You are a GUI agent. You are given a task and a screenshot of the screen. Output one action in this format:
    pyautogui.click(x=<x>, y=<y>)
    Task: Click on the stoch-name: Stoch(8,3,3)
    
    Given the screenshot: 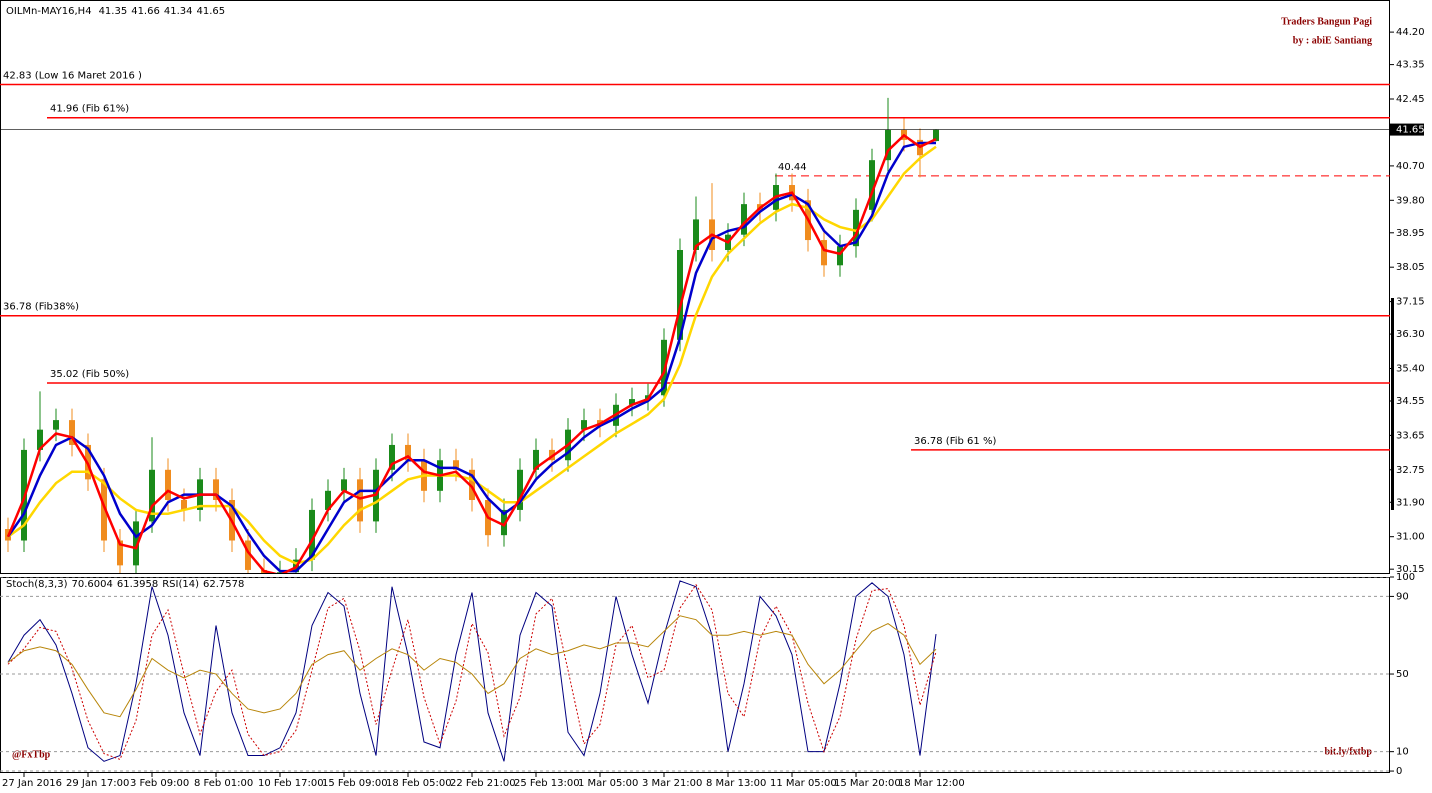 What is the action you would take?
    pyautogui.click(x=37, y=584)
    